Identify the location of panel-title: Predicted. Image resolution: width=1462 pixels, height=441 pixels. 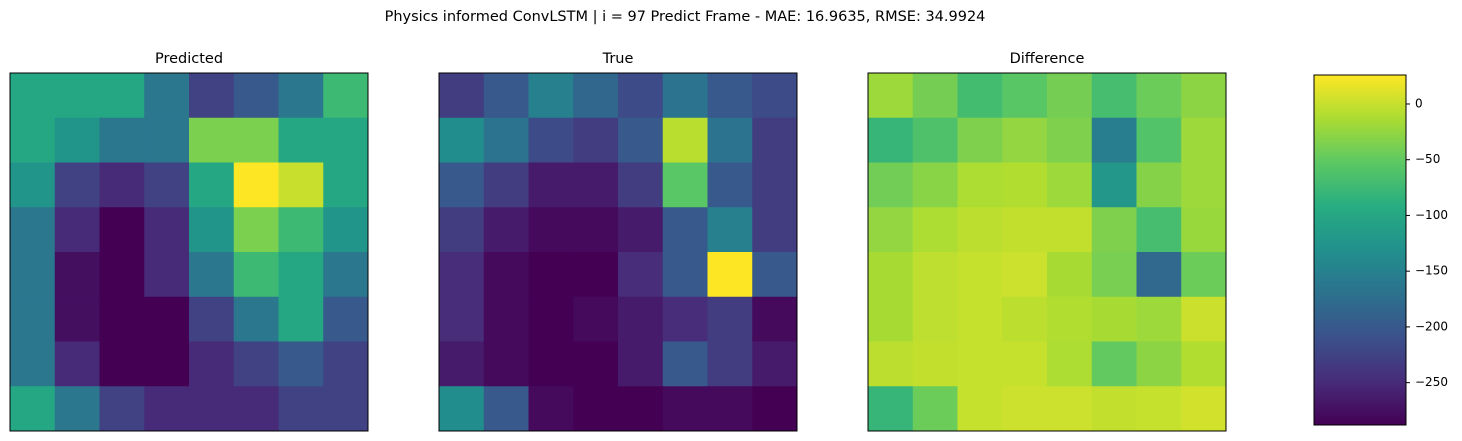
(189, 59).